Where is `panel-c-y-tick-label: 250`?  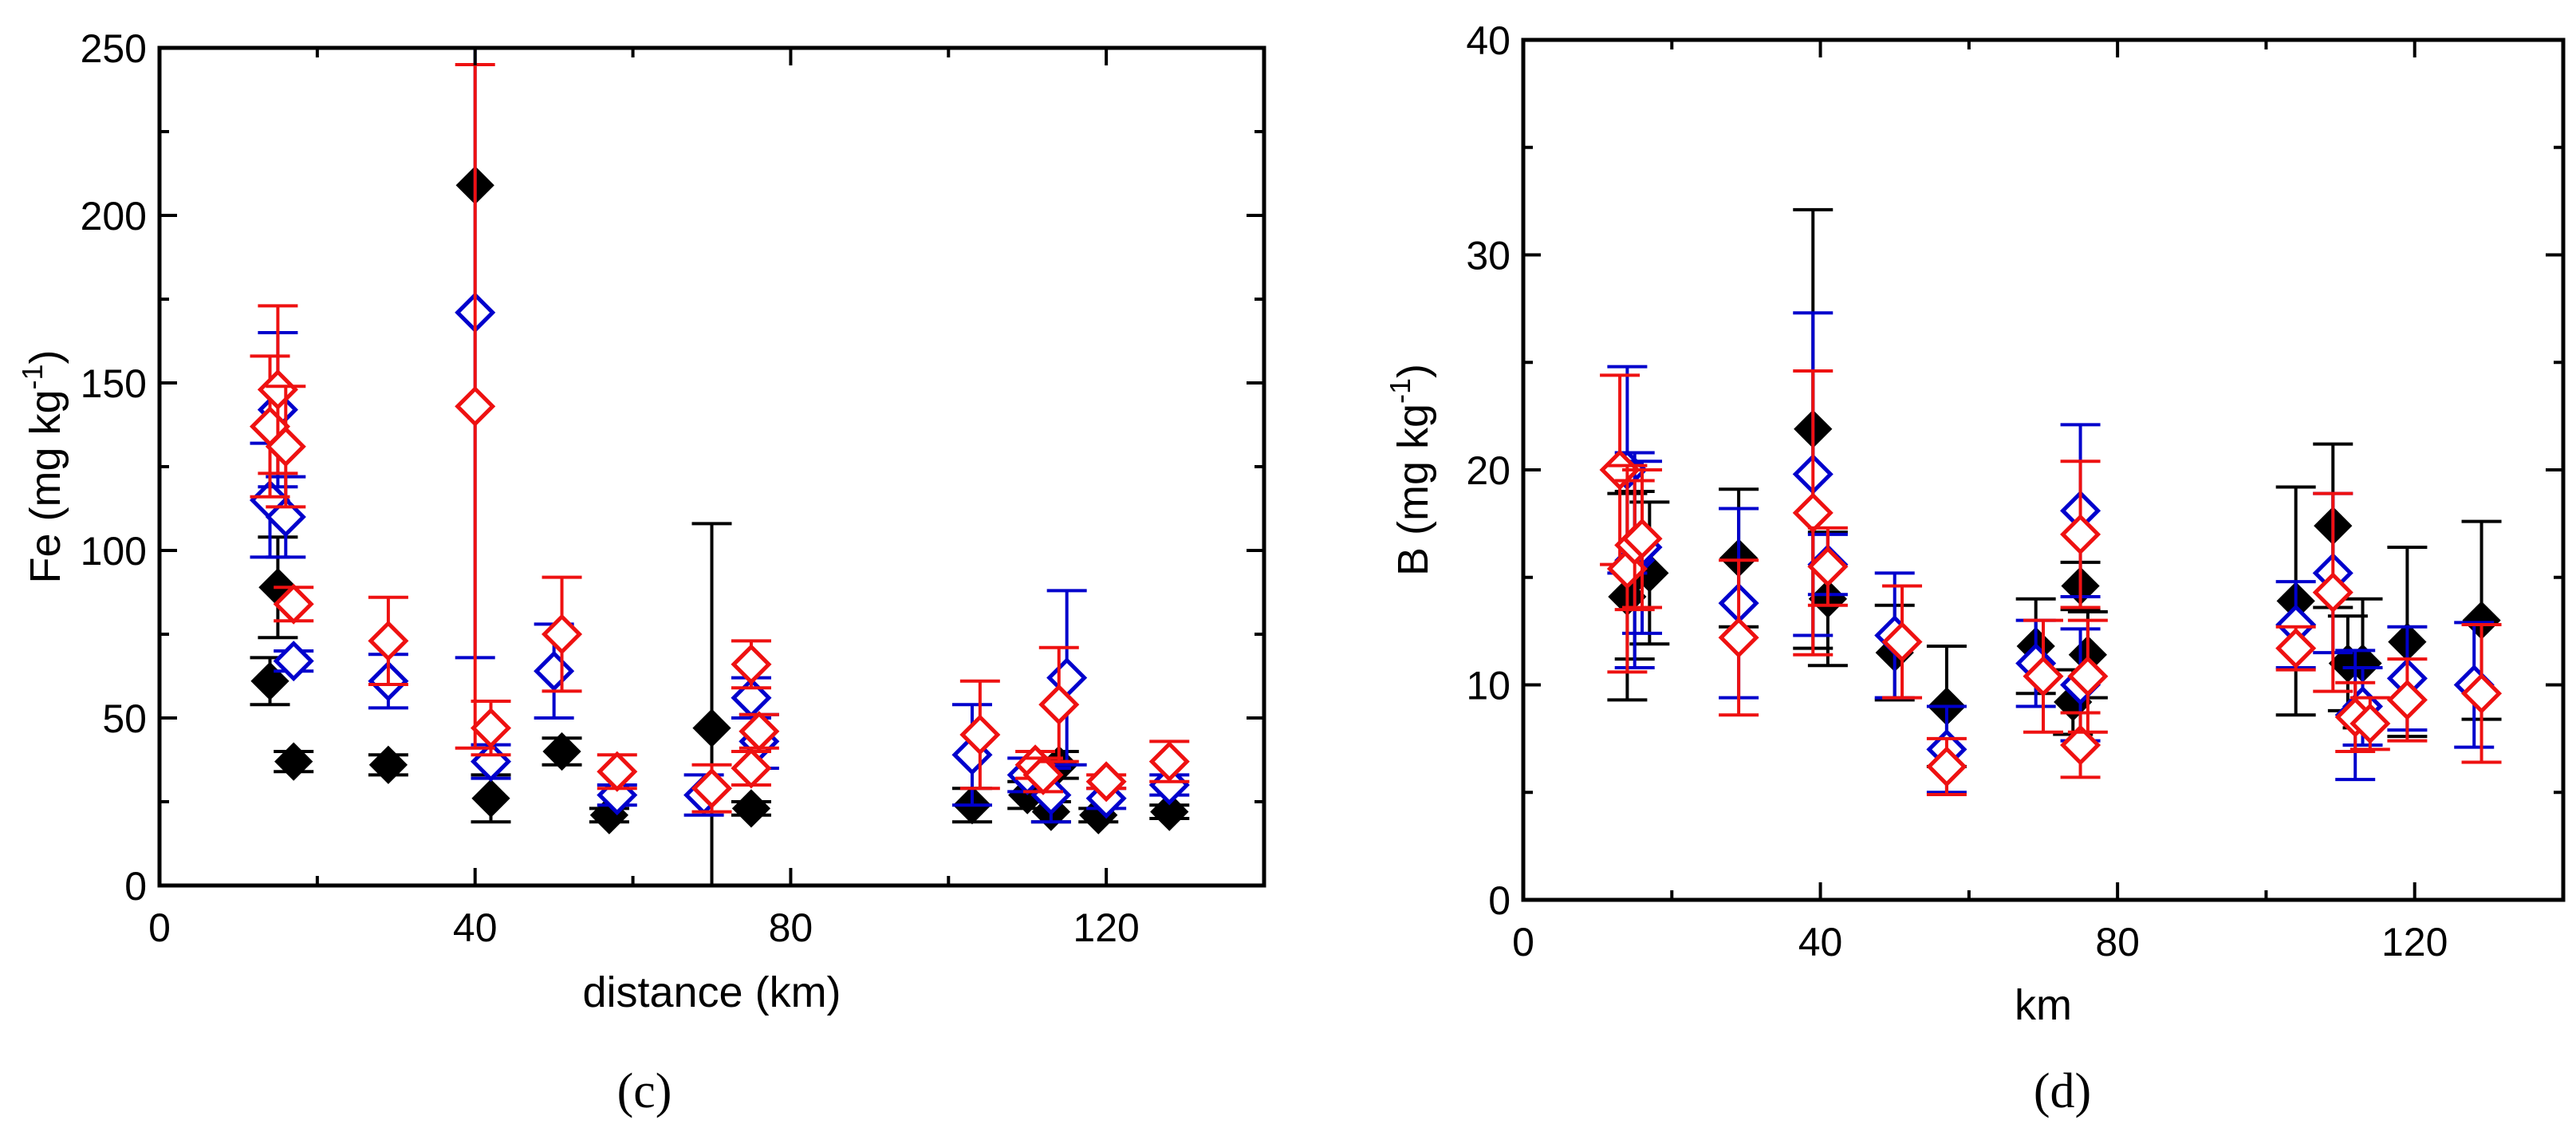 panel-c-y-tick-label: 250 is located at coordinates (114, 49).